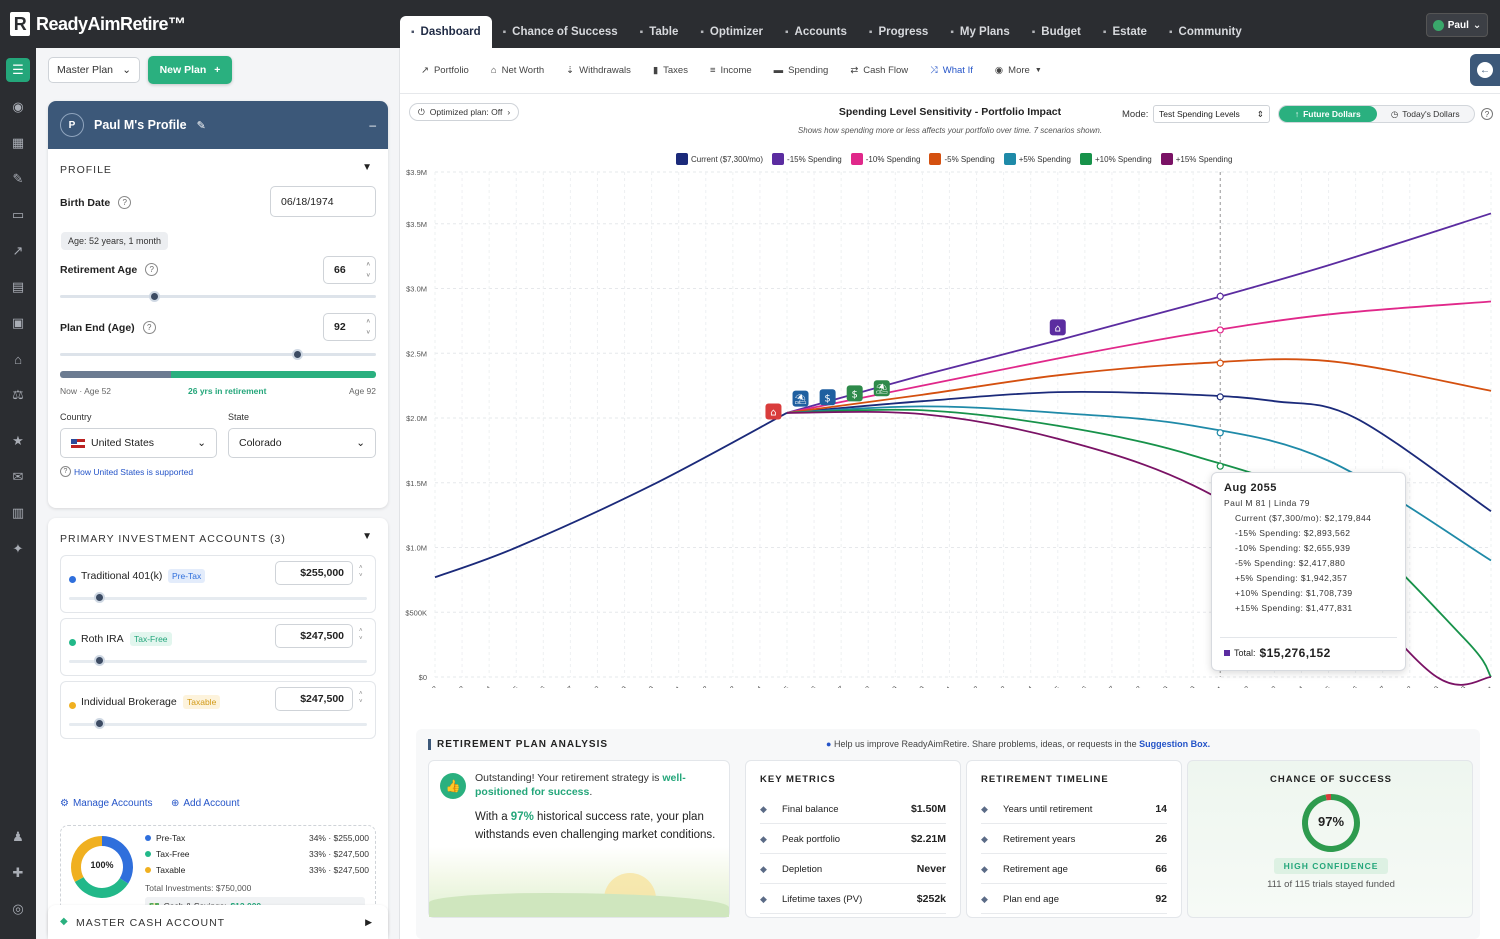 The width and height of the screenshot is (1500, 939). I want to click on legend-item: +5% Spending, so click(1037, 159).